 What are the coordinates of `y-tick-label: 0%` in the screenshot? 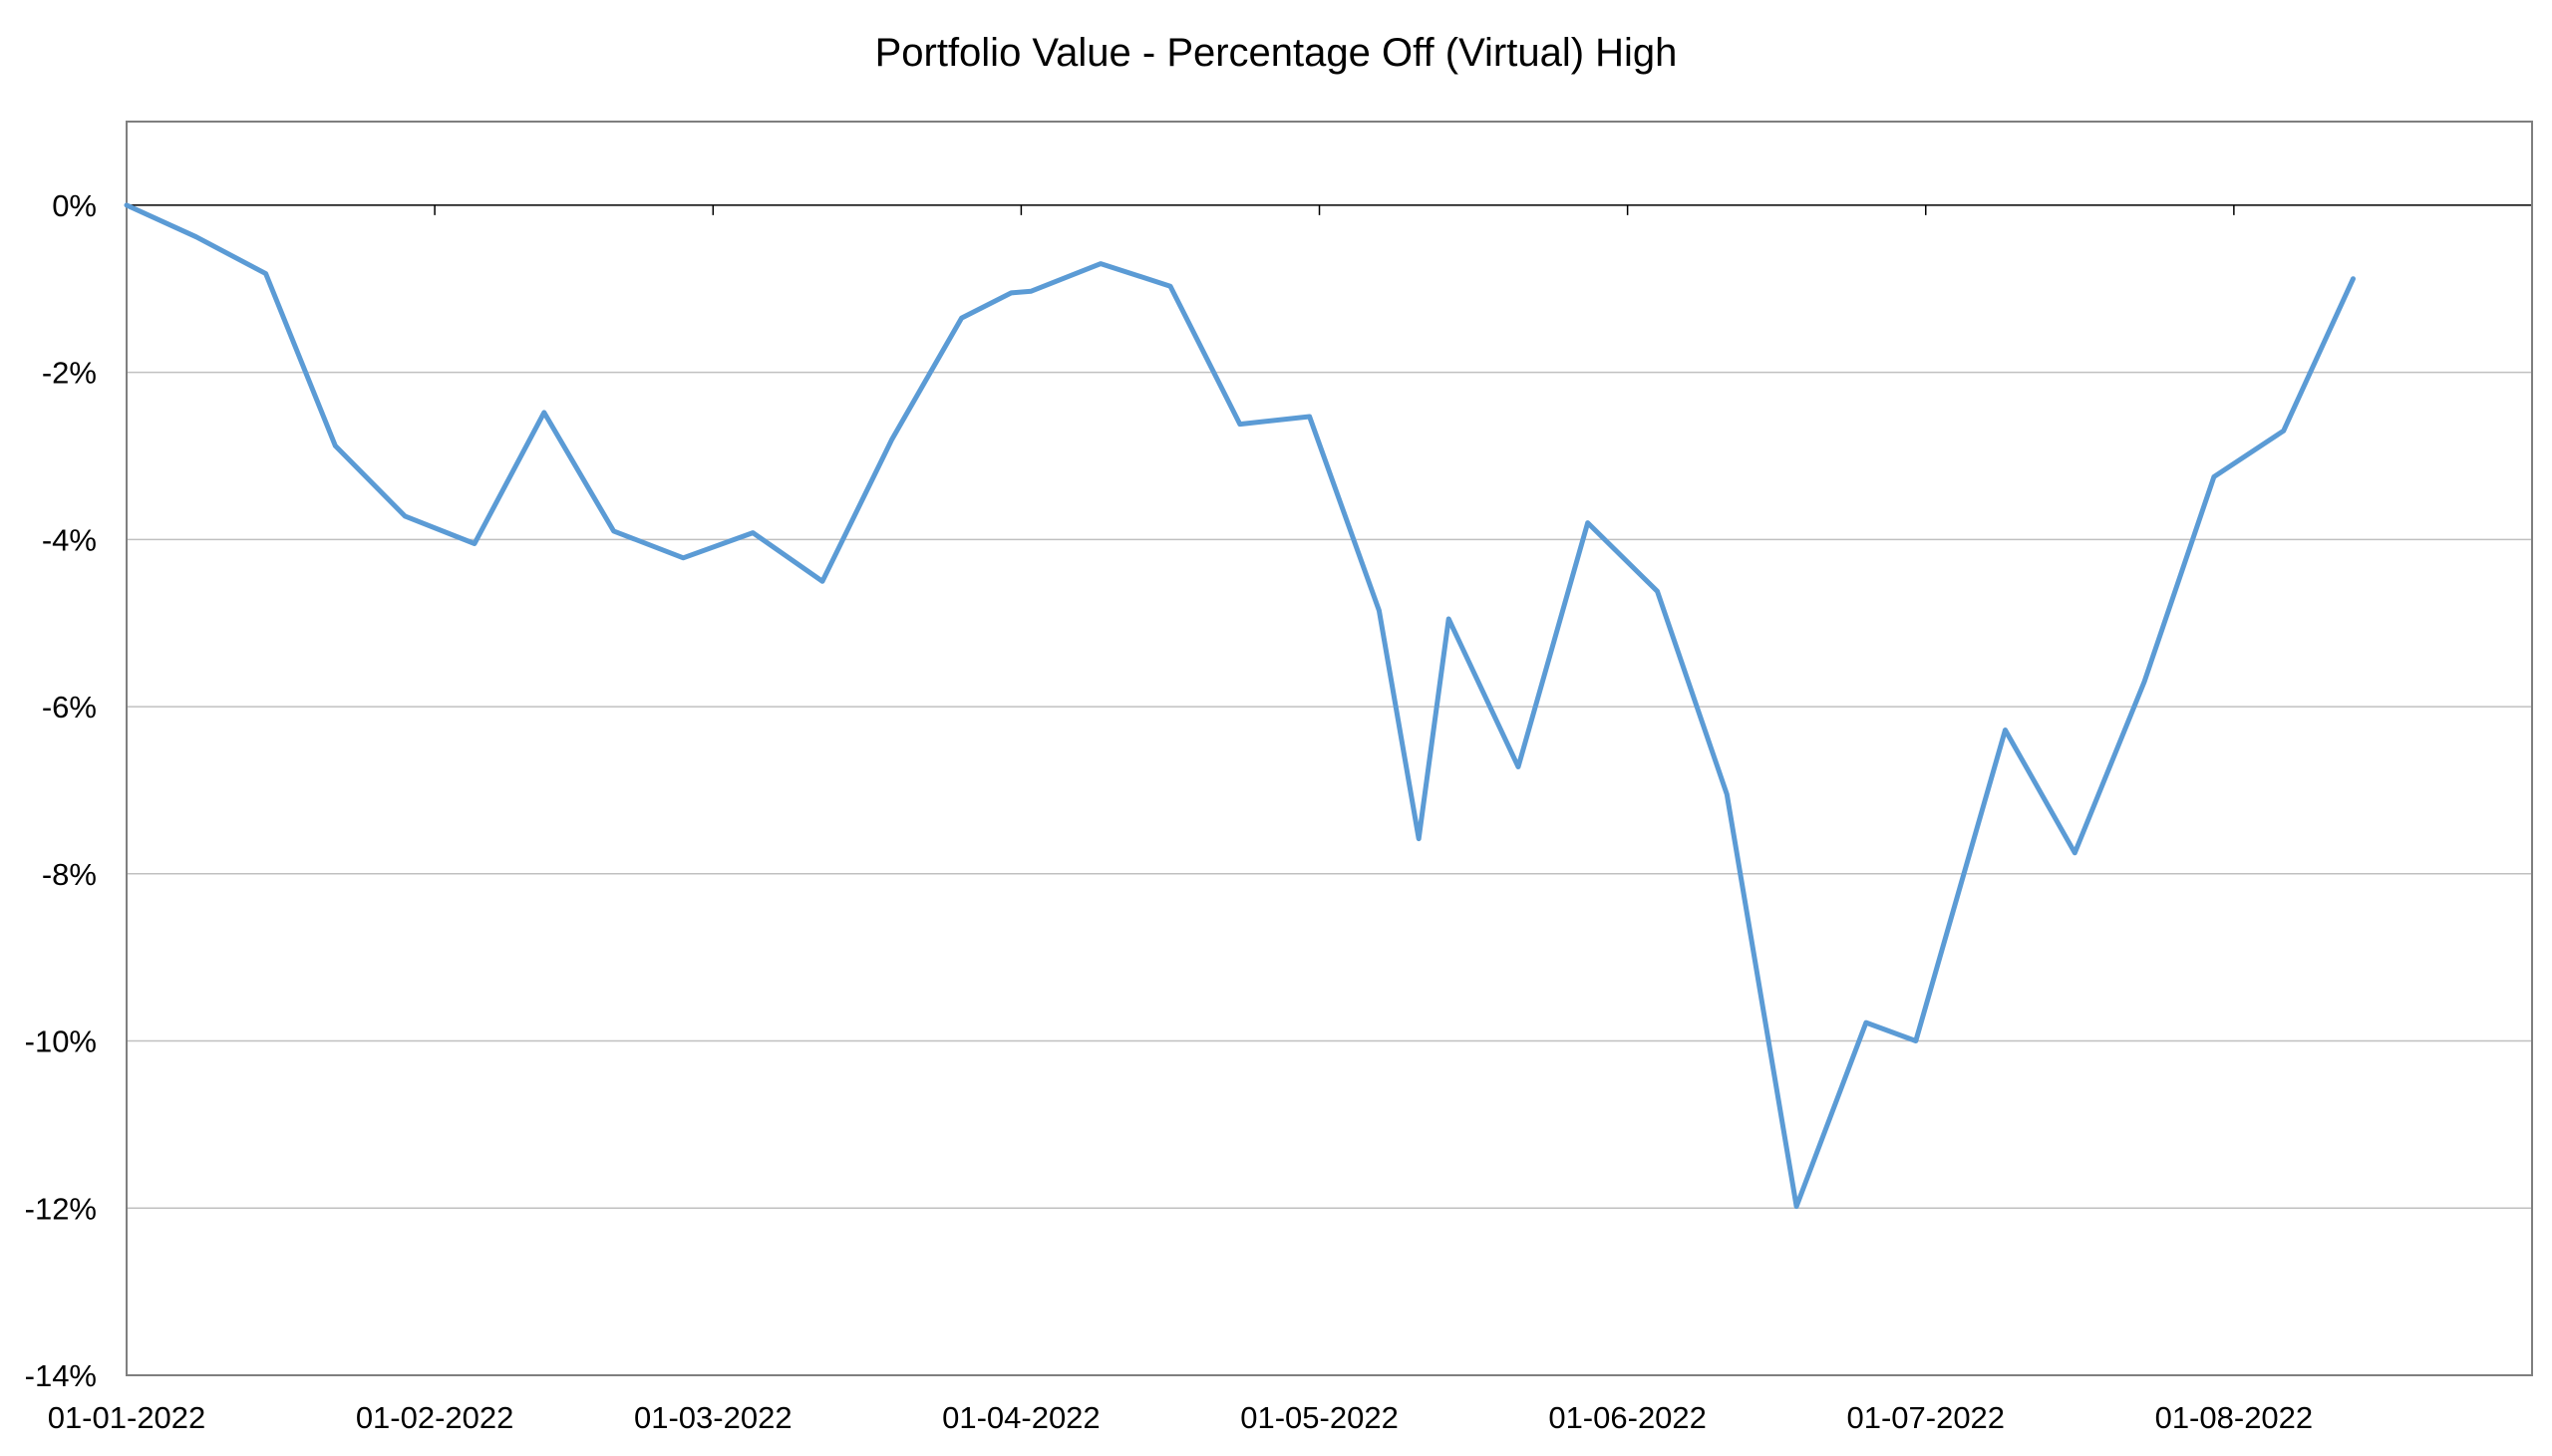 It's located at (74, 205).